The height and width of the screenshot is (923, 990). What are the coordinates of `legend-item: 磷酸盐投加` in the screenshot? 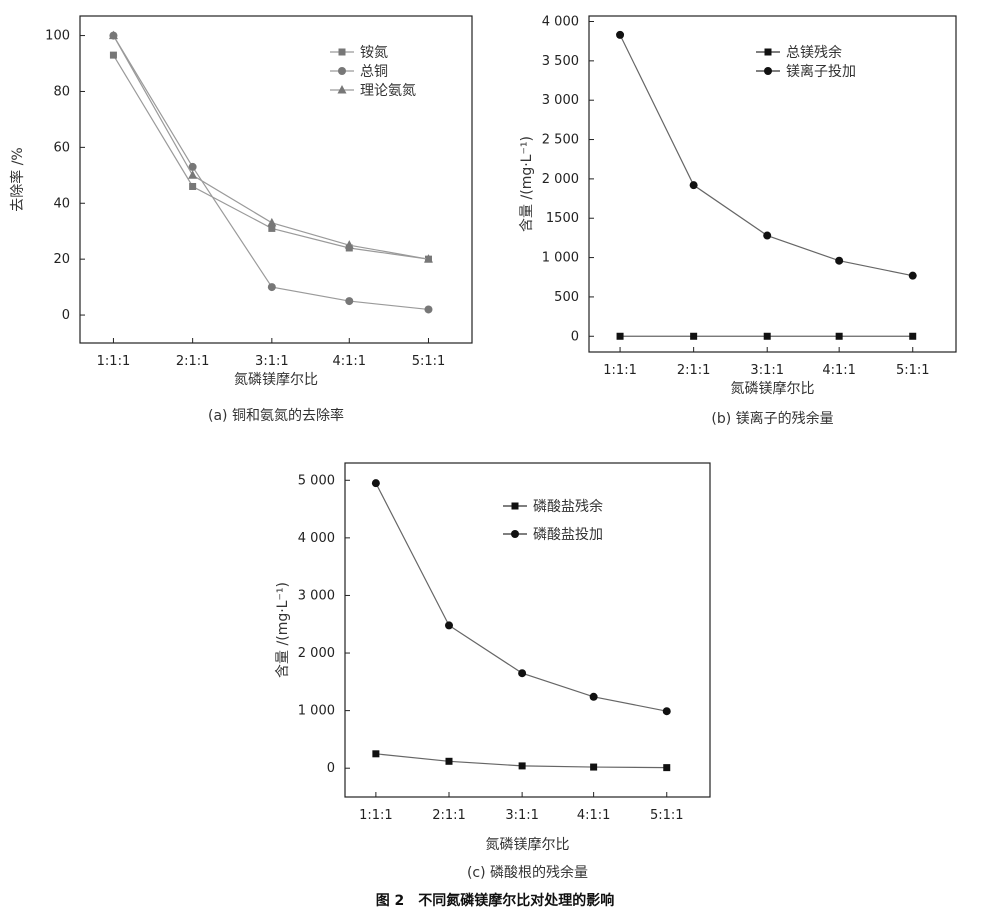 It's located at (553, 535).